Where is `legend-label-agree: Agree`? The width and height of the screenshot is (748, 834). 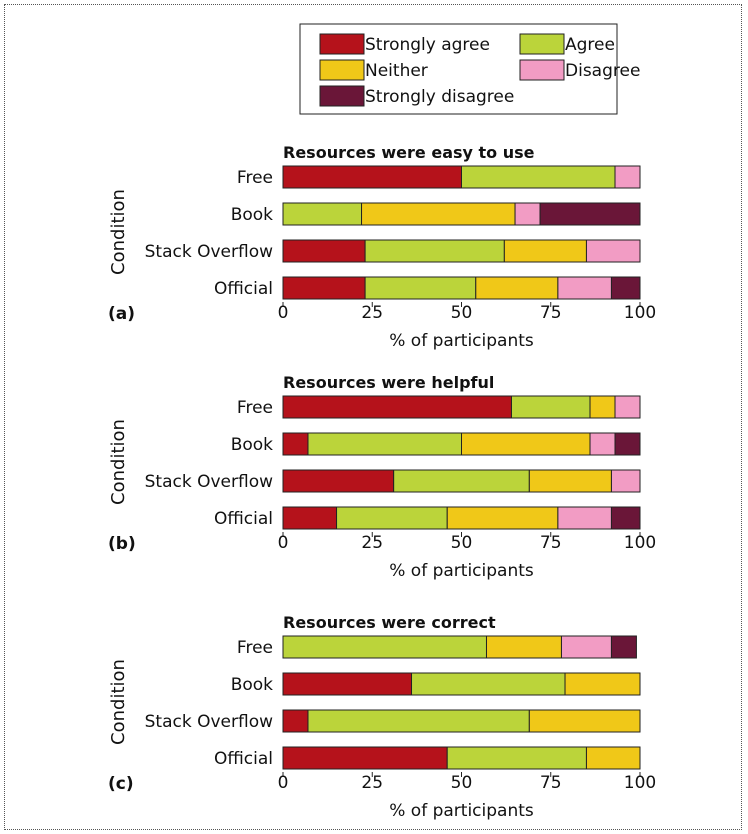 legend-label-agree: Agree is located at coordinates (590, 45).